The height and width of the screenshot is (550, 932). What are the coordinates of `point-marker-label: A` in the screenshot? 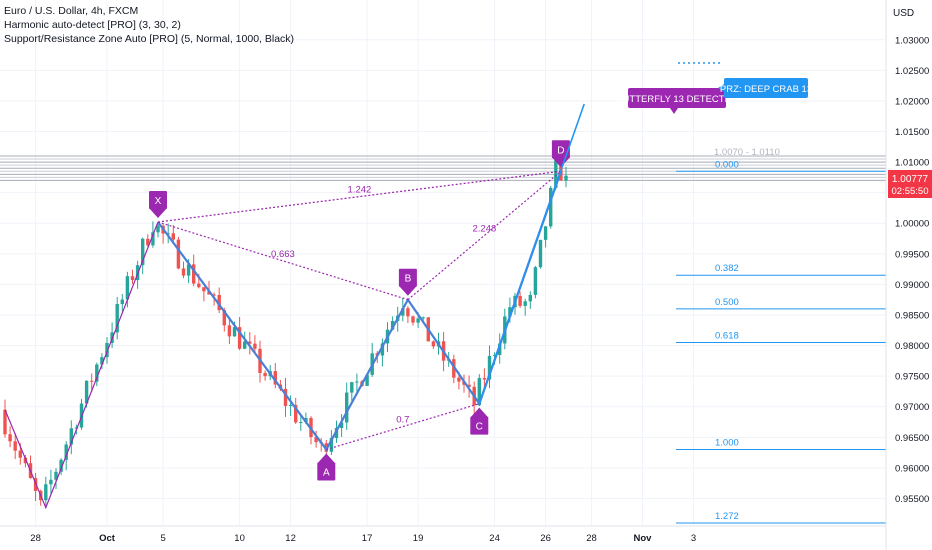 It's located at (326, 473).